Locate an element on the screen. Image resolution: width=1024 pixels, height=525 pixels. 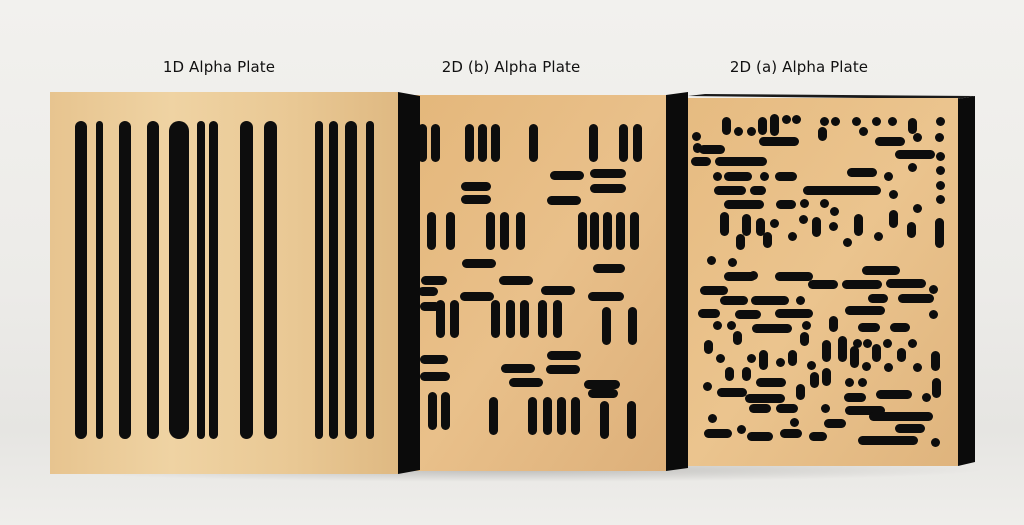
panel-2d-b-side is located at coordinates (677, 281).